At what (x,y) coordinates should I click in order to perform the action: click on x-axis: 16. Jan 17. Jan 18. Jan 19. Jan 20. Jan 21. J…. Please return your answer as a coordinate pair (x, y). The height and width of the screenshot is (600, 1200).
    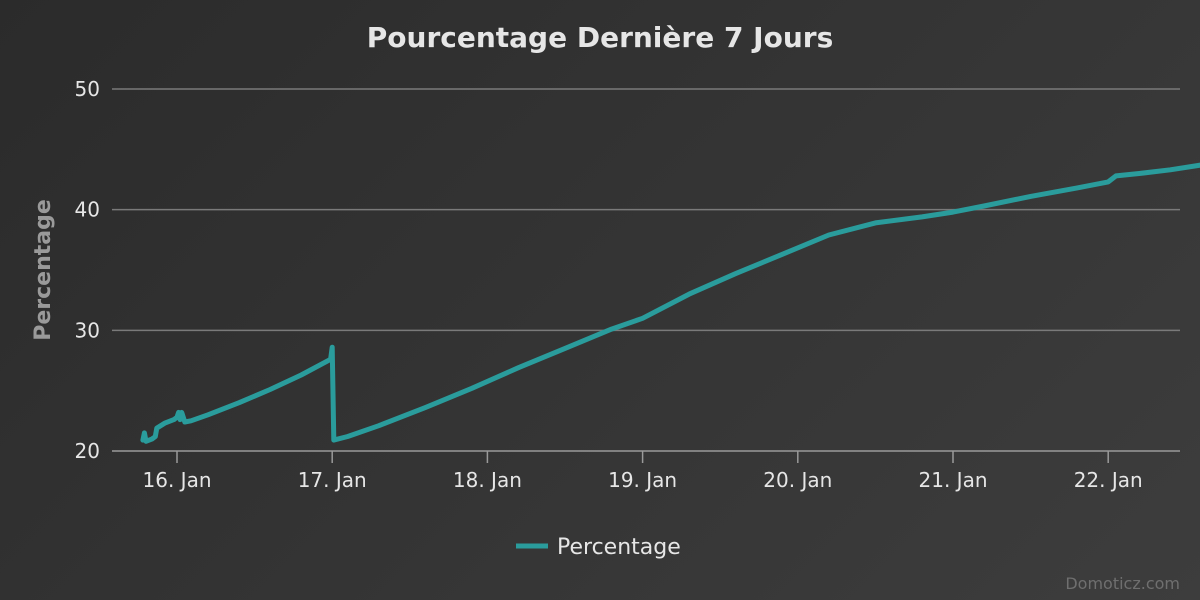
    Looking at the image, I should click on (646, 471).